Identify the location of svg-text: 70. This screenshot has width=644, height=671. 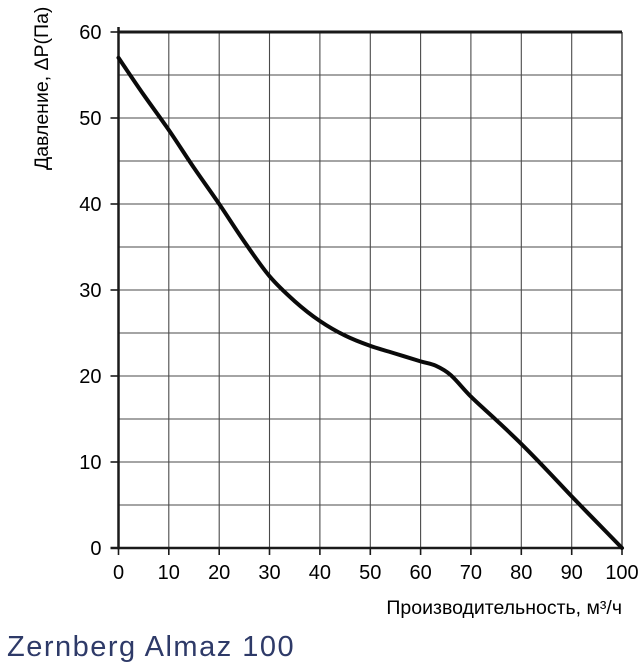
(471, 573).